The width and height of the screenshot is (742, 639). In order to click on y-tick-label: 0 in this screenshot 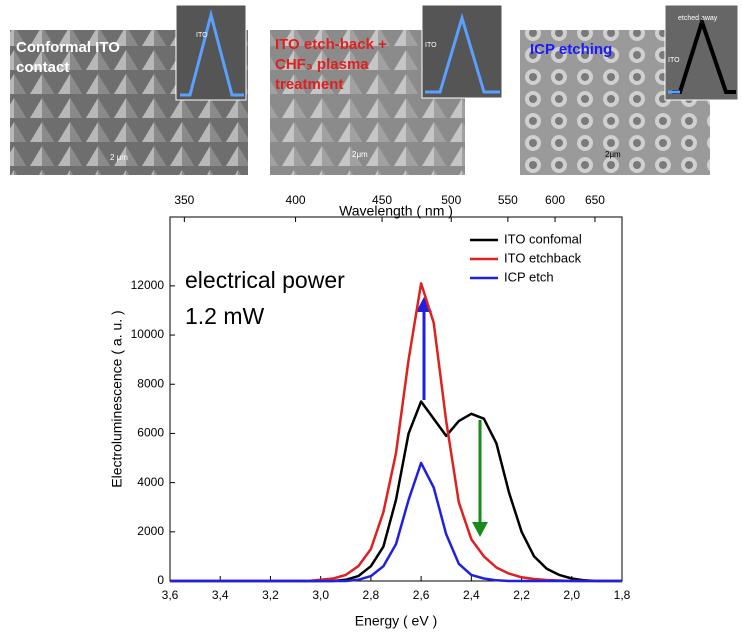, I will do `click(160, 580)`.